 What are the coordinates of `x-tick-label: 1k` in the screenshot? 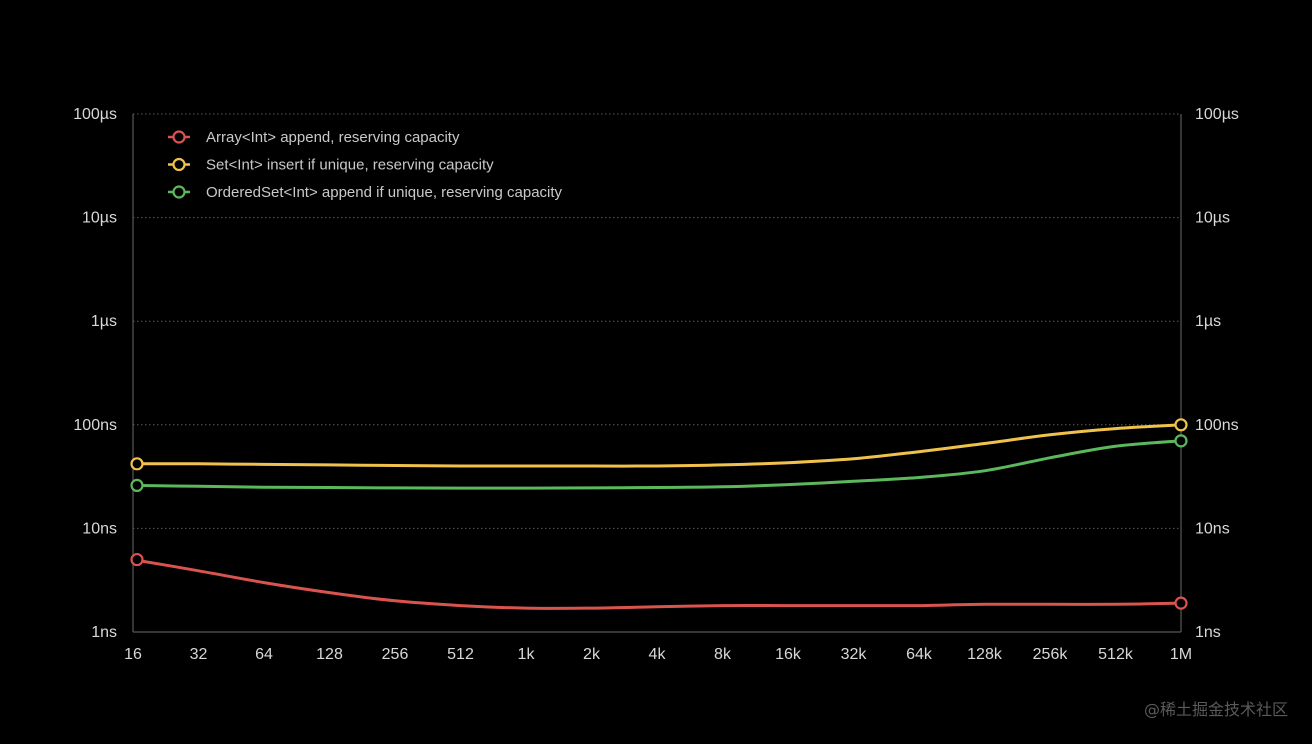 It's located at (527, 654).